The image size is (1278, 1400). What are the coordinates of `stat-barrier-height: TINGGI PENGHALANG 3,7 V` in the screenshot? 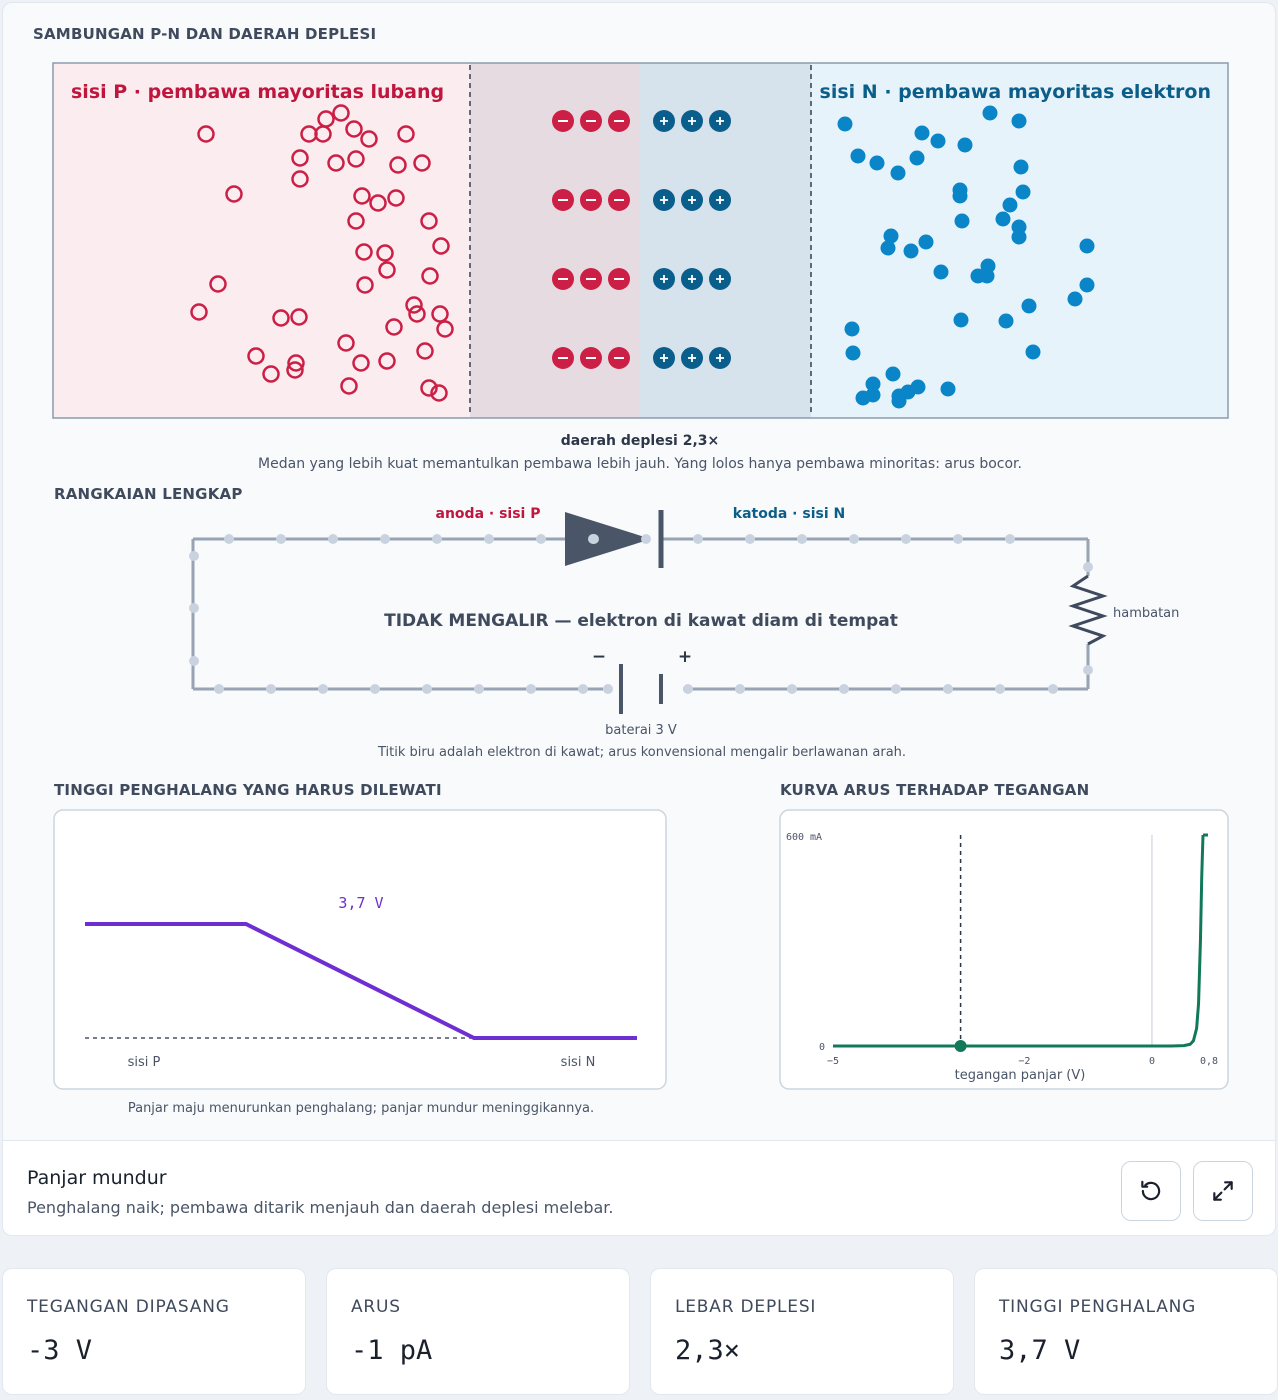 It's located at (1126, 1331).